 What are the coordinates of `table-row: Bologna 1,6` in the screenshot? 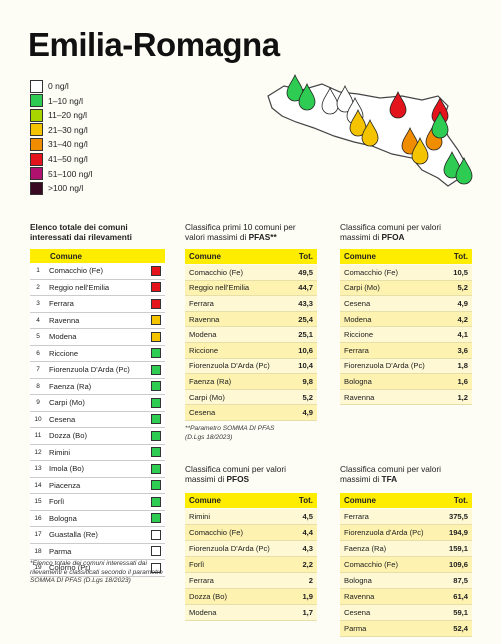 It's located at (406, 382).